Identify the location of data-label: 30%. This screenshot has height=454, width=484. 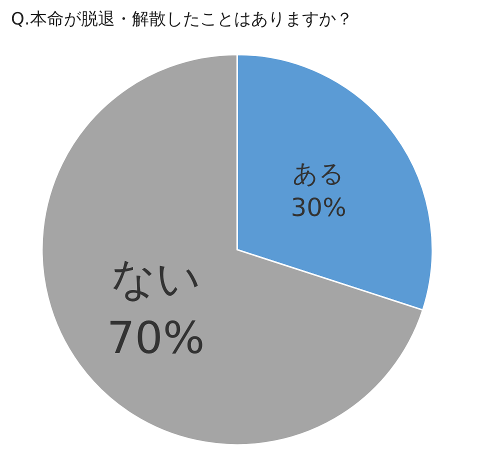
(318, 207).